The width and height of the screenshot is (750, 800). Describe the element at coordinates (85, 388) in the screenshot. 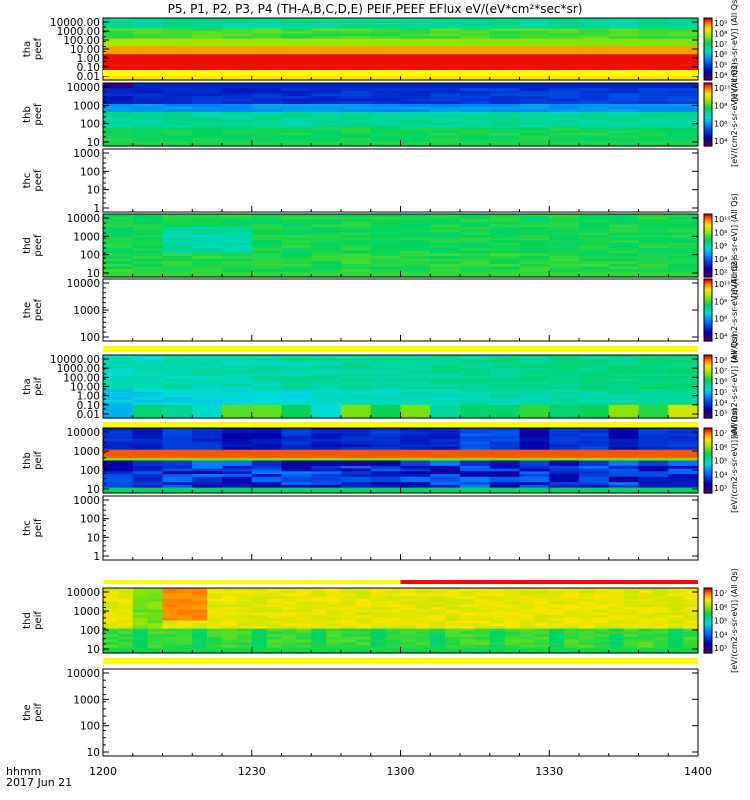

I see `y-tick-label: 10.00` at that location.